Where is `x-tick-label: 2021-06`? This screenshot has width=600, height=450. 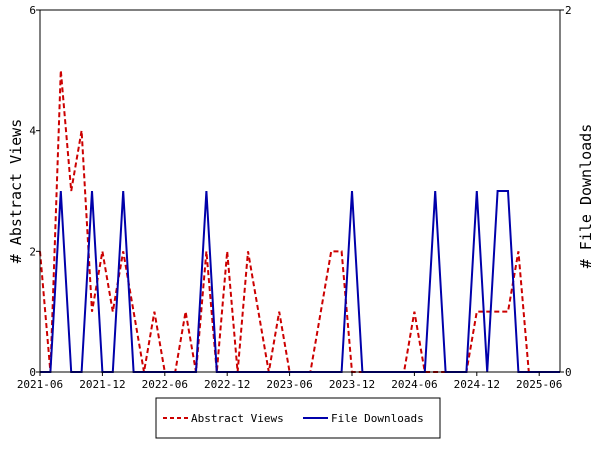 x-tick-label: 2021-06 is located at coordinates (40, 384).